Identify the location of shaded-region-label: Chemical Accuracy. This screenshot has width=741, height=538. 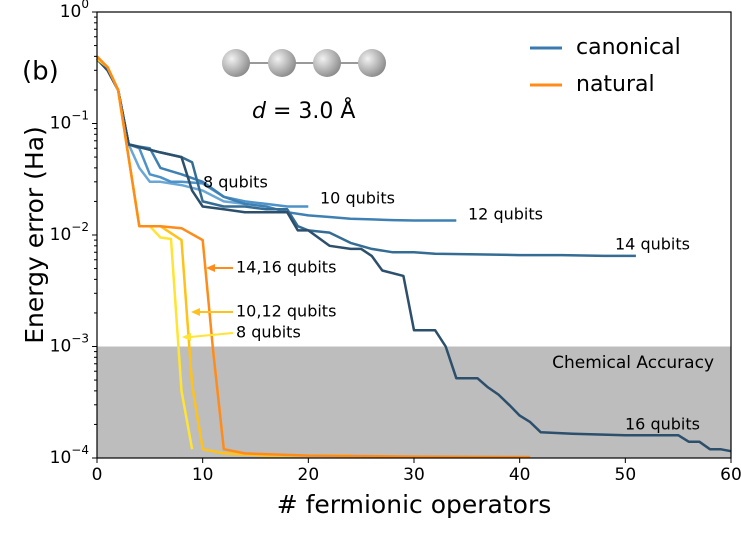
(633, 363).